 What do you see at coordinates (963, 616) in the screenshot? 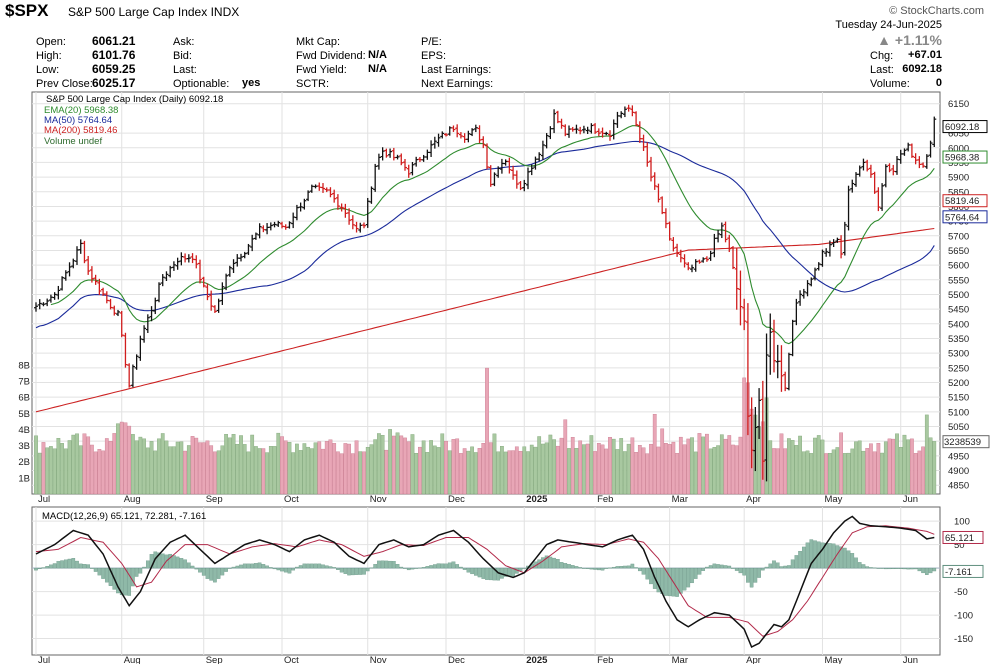
I see `macd-tick-label: -100` at bounding box center [963, 616].